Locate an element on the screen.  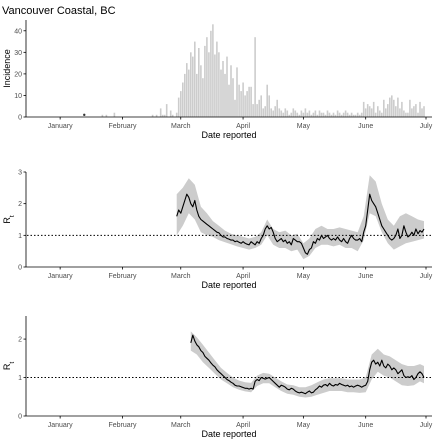
x-tick-label: April is located at coordinates (243, 425).